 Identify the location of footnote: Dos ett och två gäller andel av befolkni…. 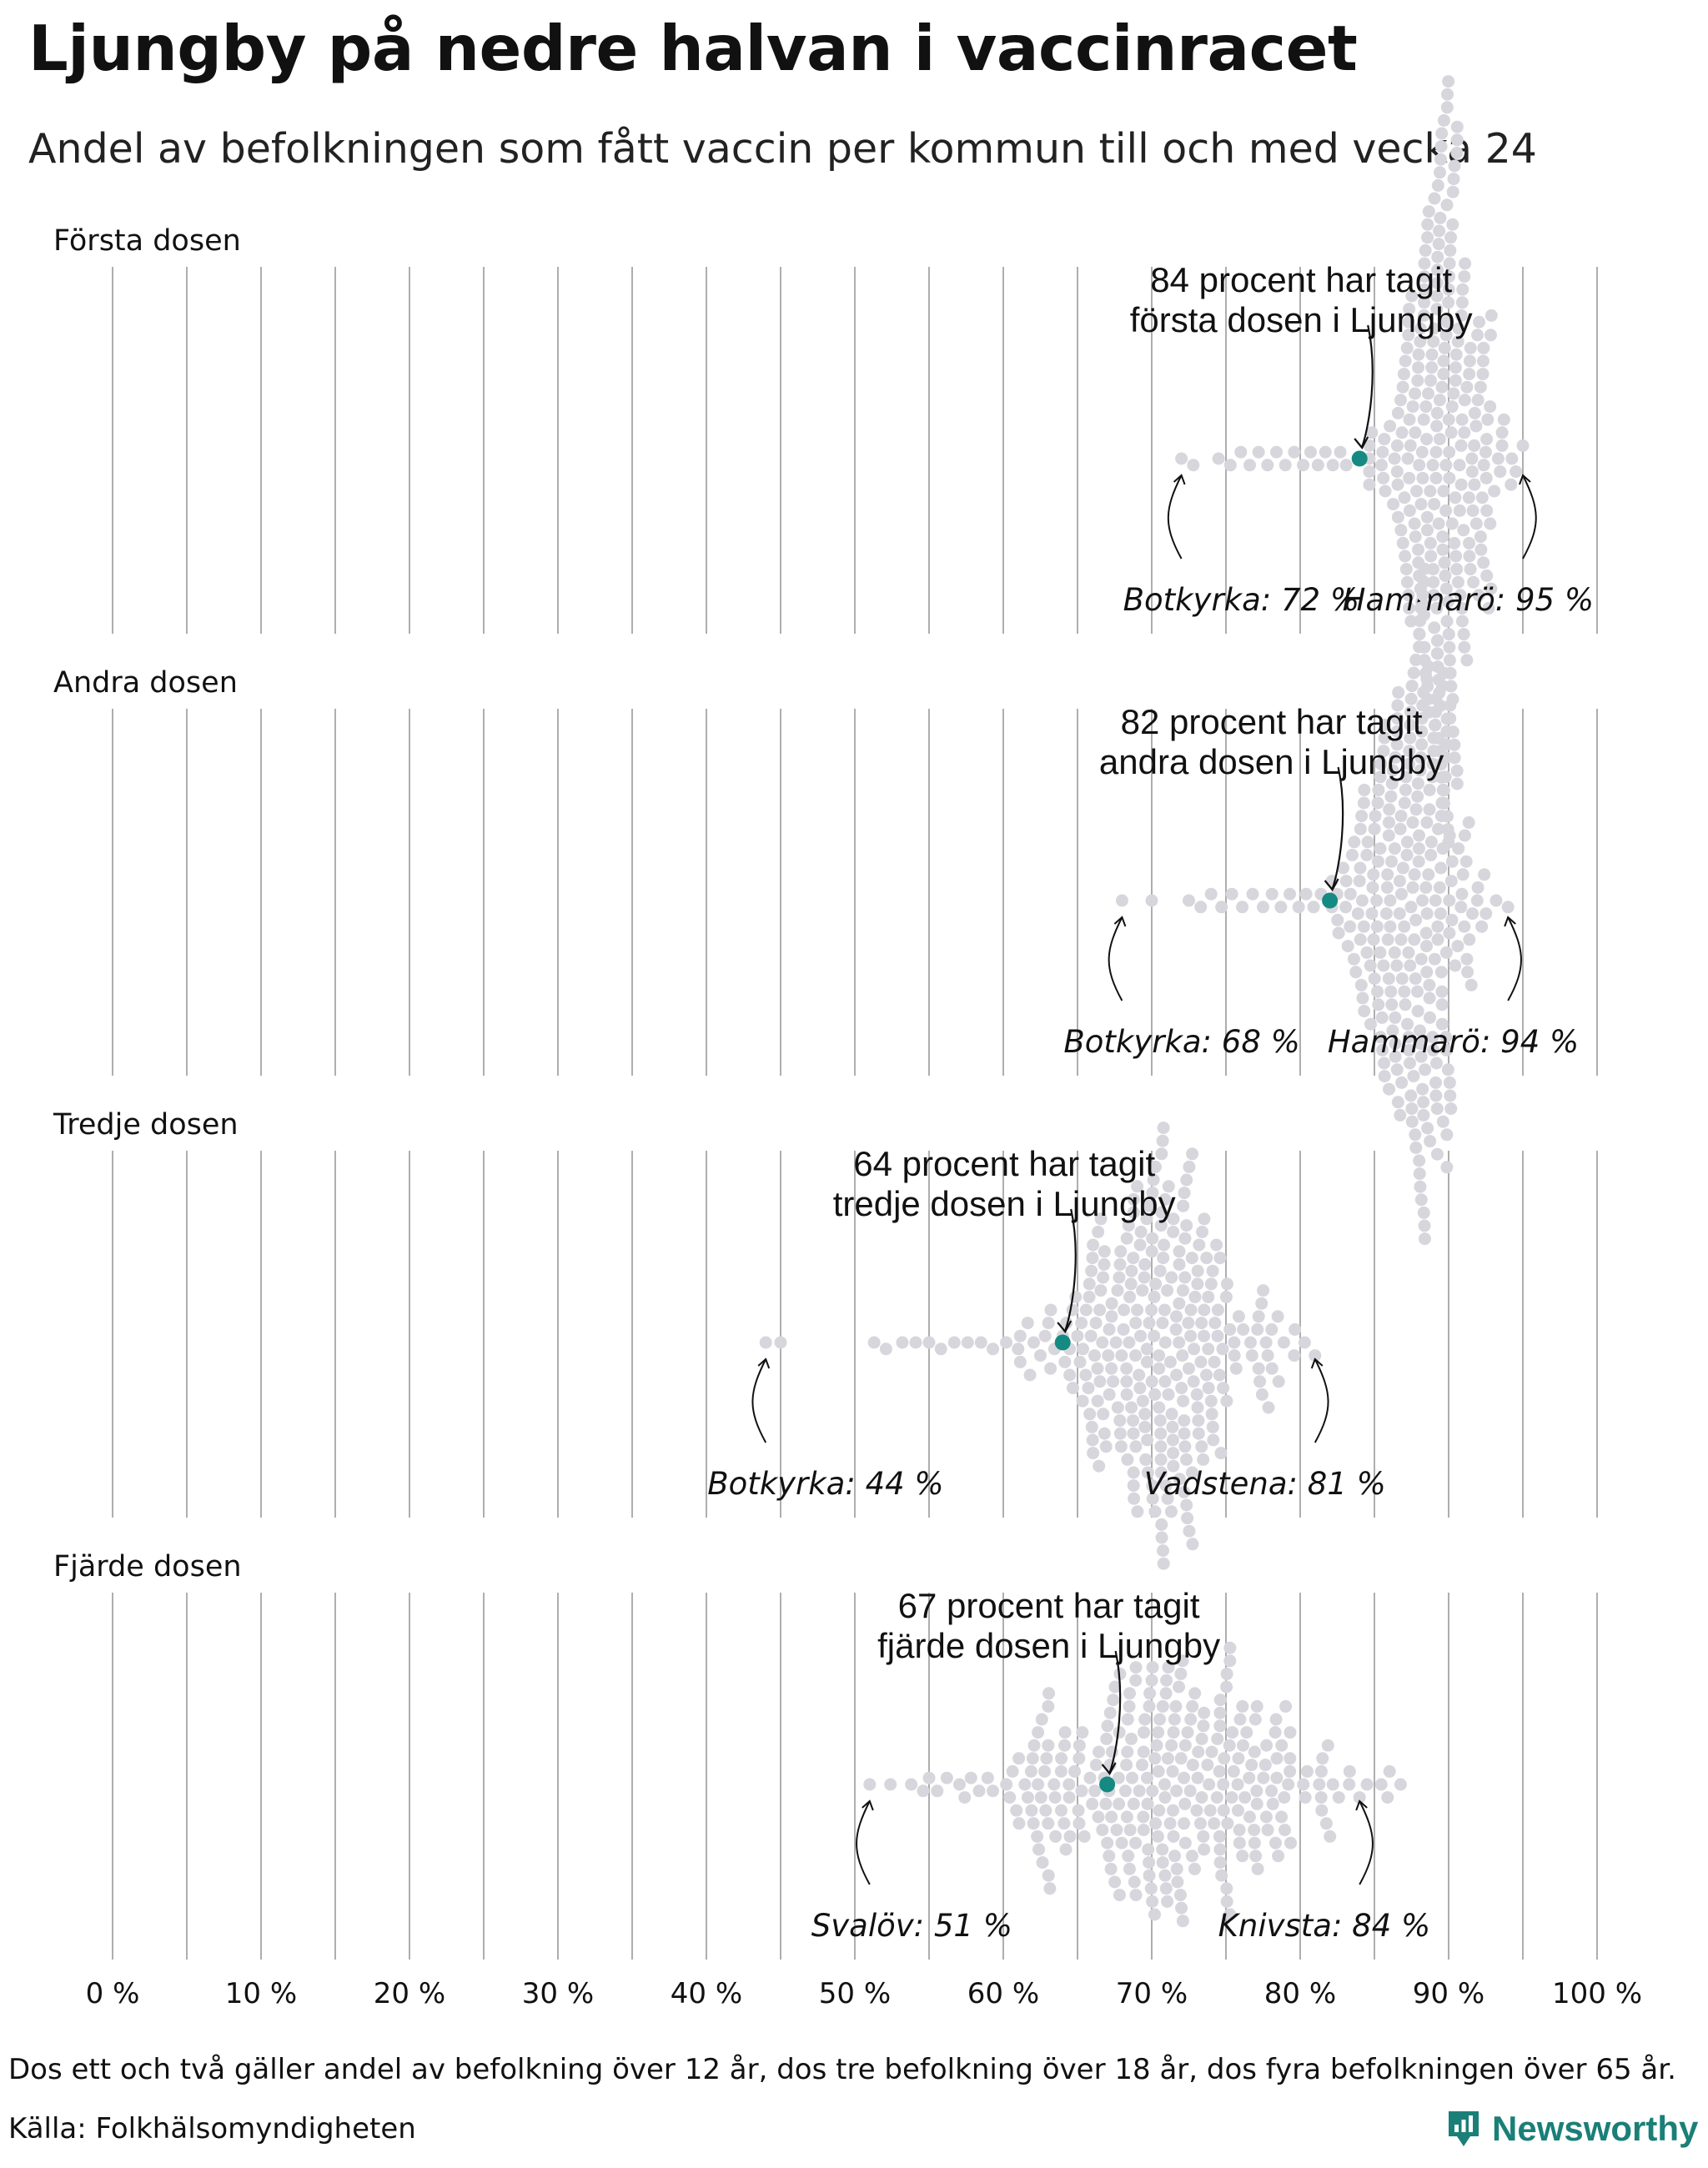
(842, 2069).